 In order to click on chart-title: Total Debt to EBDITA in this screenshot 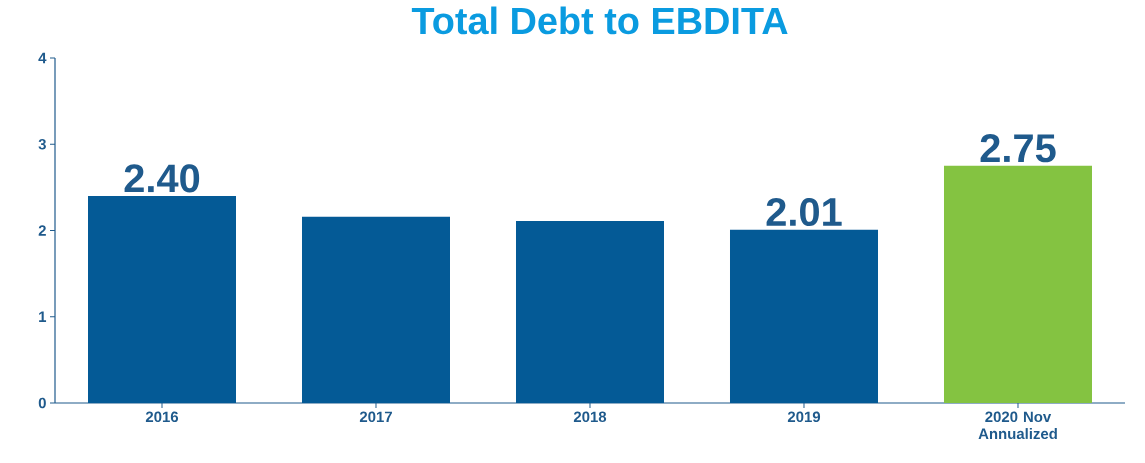, I will do `click(599, 20)`.